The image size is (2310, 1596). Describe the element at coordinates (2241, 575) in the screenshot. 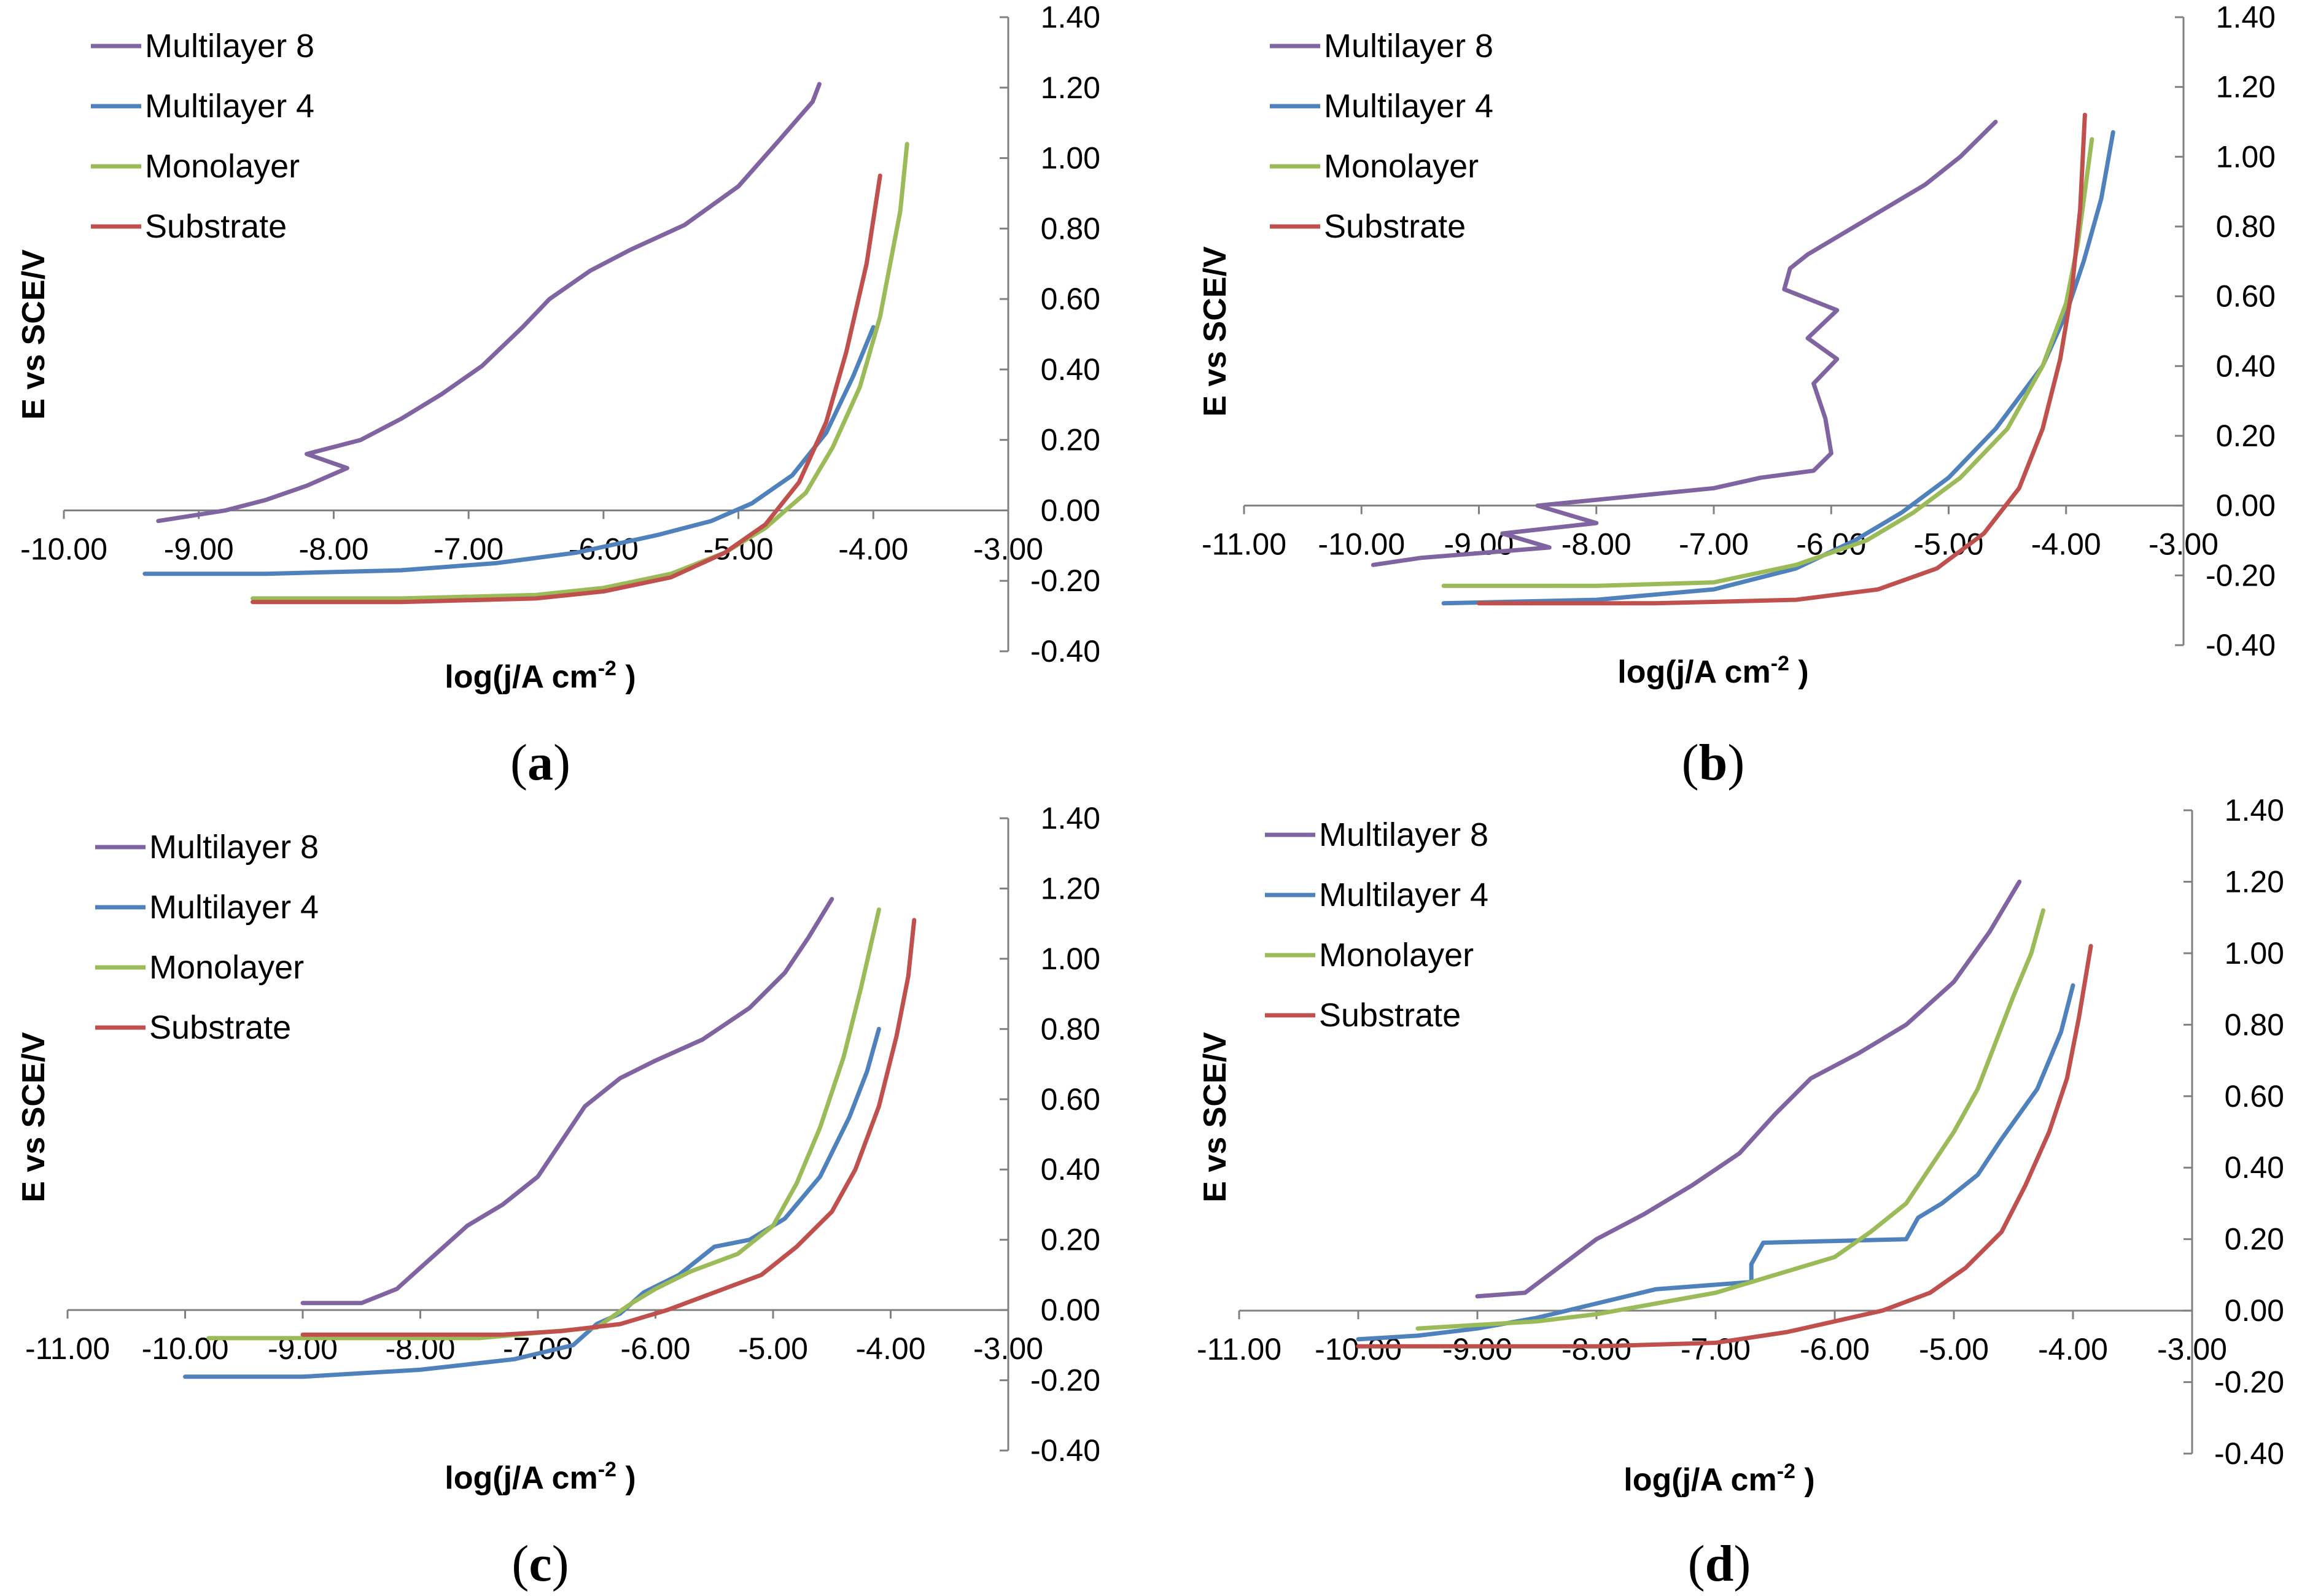

I see `y-tick-label: -0.20` at that location.